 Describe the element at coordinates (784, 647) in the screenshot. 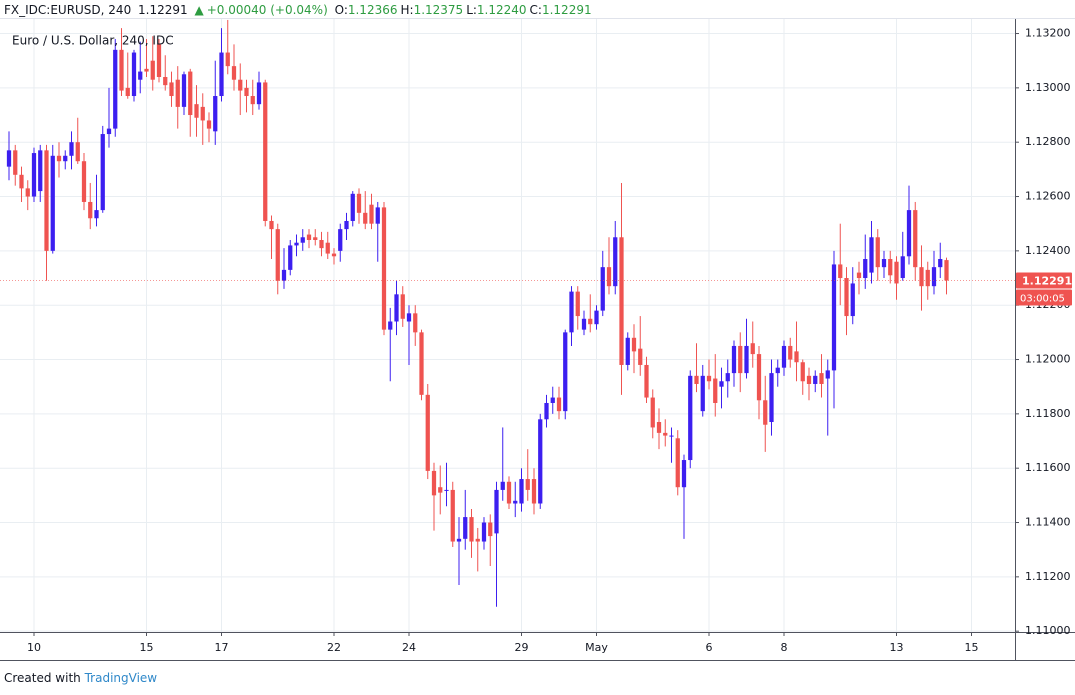

I see `x-tick-label: 8` at that location.